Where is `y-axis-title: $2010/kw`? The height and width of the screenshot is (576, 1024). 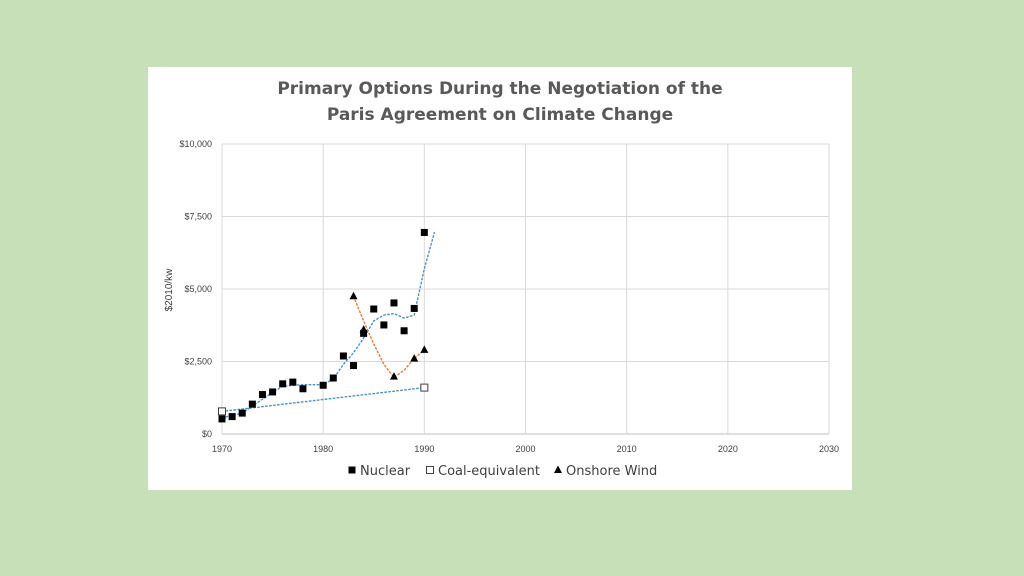
y-axis-title: $2010/kw is located at coordinates (169, 290).